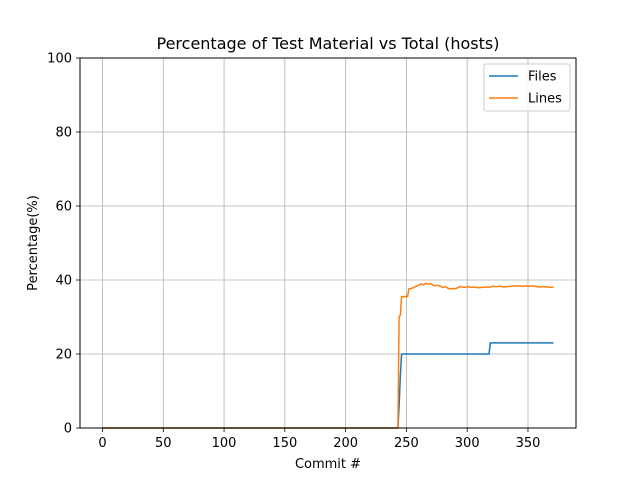 This screenshot has height=484, width=640. I want to click on y-axis-label: Percentage(%), so click(33, 243).